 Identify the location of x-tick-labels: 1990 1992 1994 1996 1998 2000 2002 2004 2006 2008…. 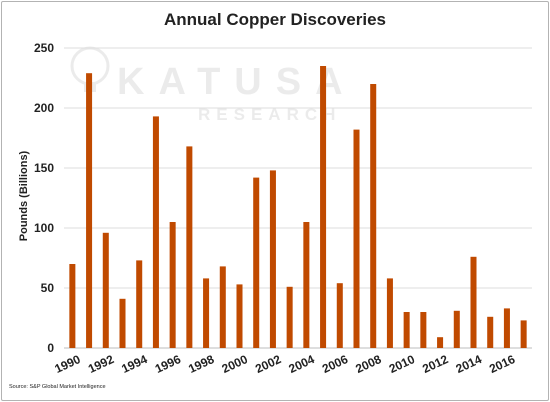
(285, 364).